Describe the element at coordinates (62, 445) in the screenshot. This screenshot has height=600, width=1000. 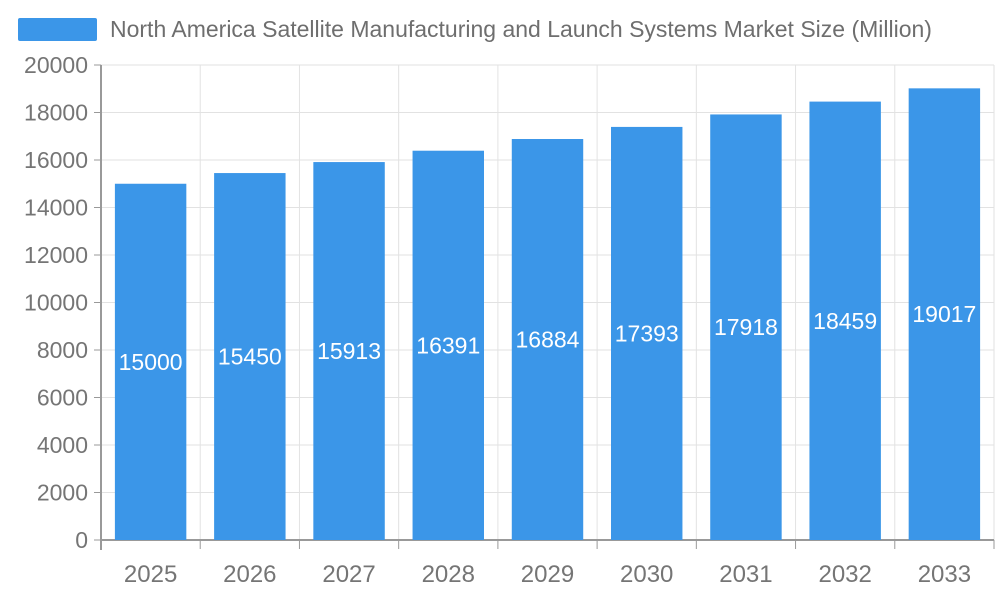
I see `y-axis-label: 4000` at that location.